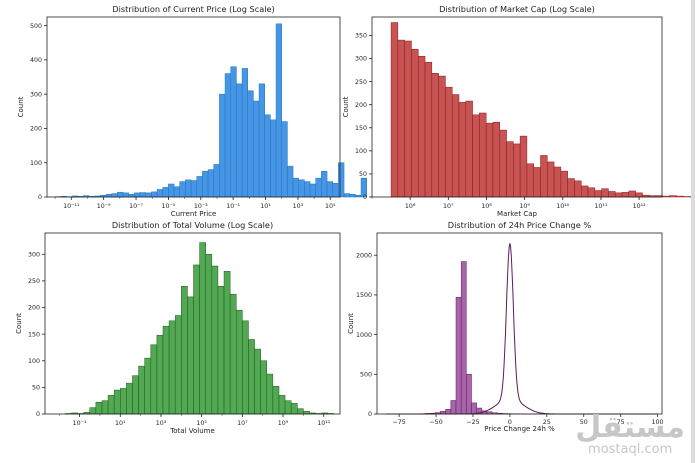 The height and width of the screenshot is (463, 695). Describe the element at coordinates (693, 231) in the screenshot. I see `window-scrollbar` at that location.